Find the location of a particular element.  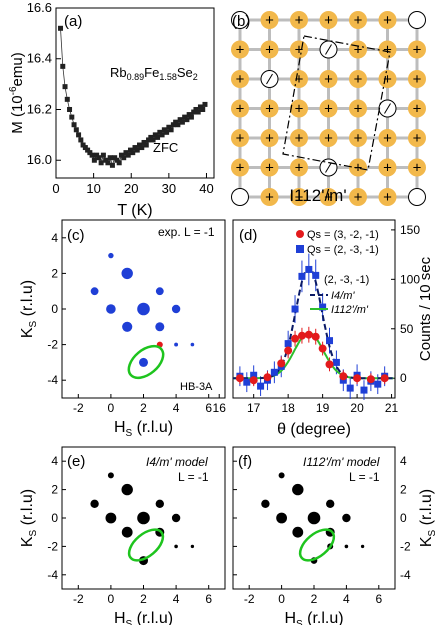

x-tick-label: 20 is located at coordinates (131, 188).